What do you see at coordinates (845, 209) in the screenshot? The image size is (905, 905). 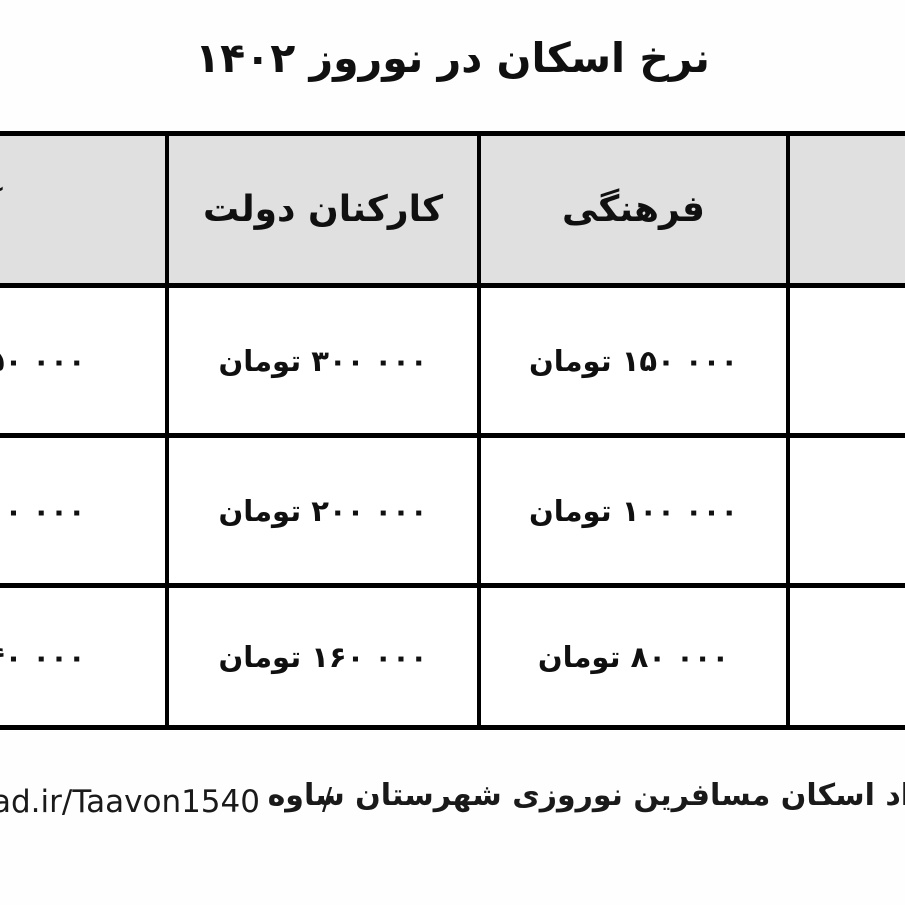 I see `col-header-room: اتاق` at bounding box center [845, 209].